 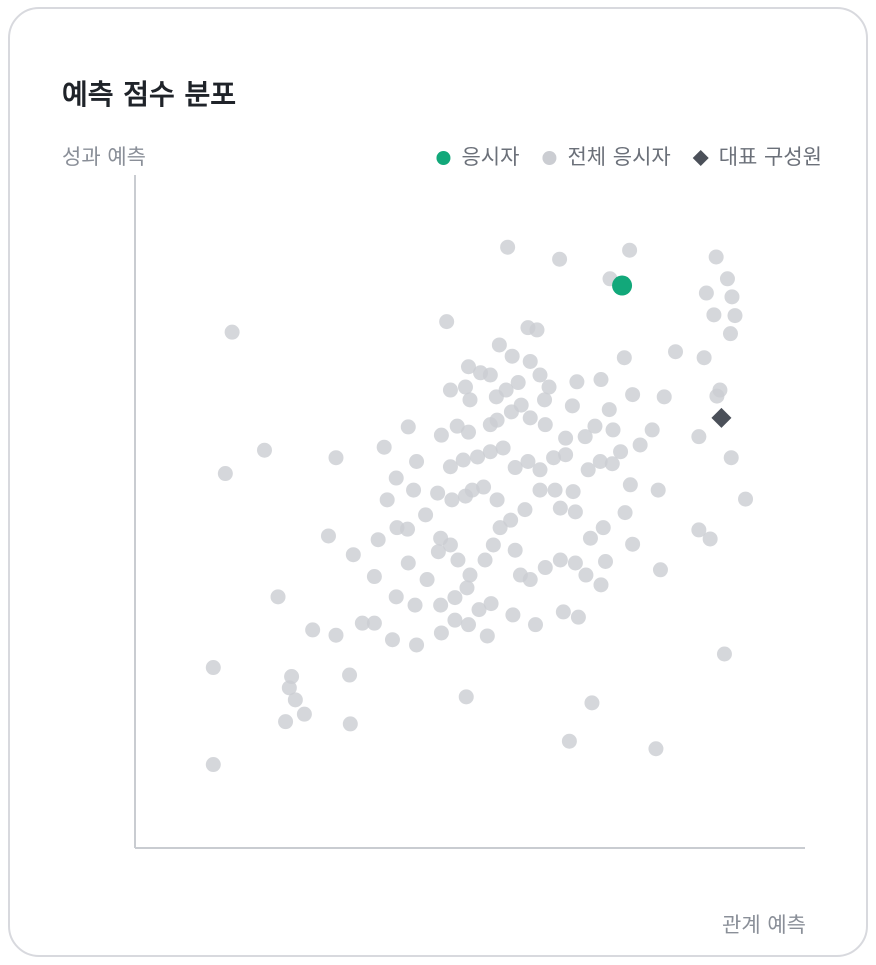 What do you see at coordinates (764, 925) in the screenshot?
I see `x-axis-label: 관계 예측` at bounding box center [764, 925].